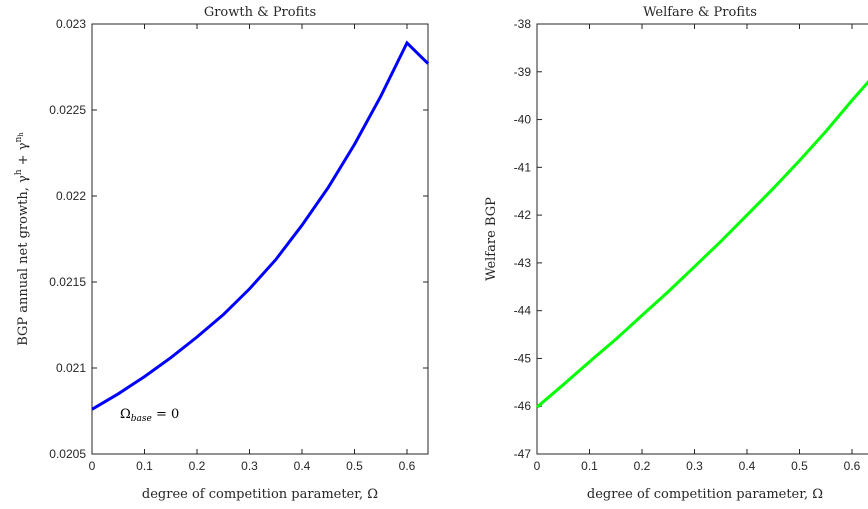  I want to click on growth-x-tick-label: 0.3, so click(249, 466).